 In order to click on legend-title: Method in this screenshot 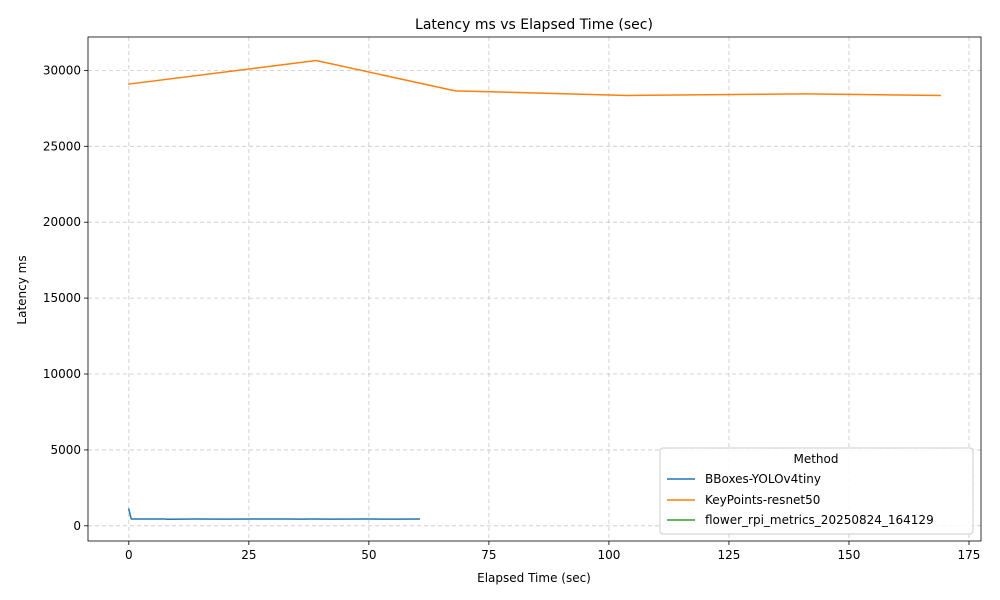, I will do `click(815, 459)`.